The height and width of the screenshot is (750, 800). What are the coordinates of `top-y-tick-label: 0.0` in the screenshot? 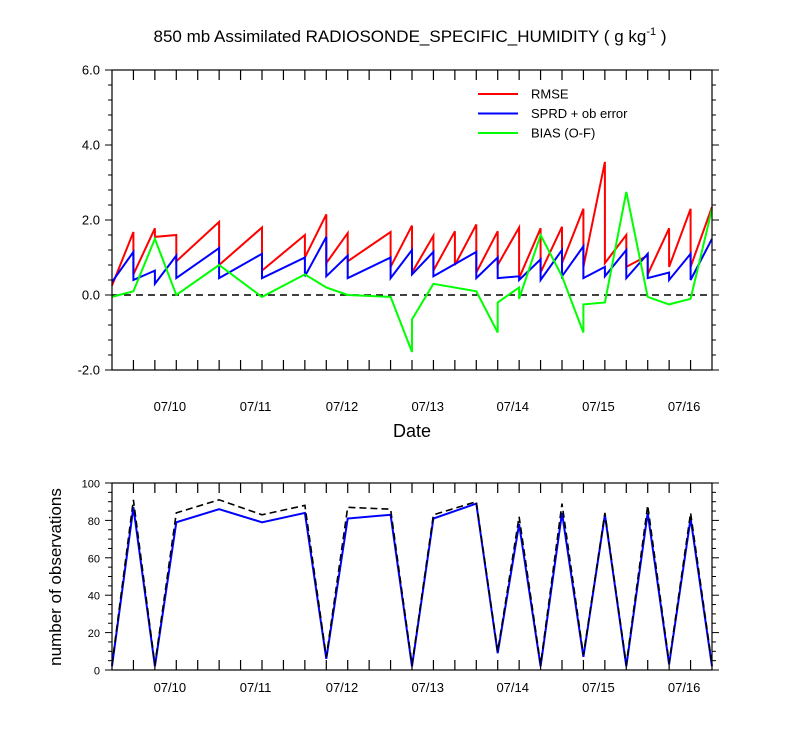 It's located at (91, 295).